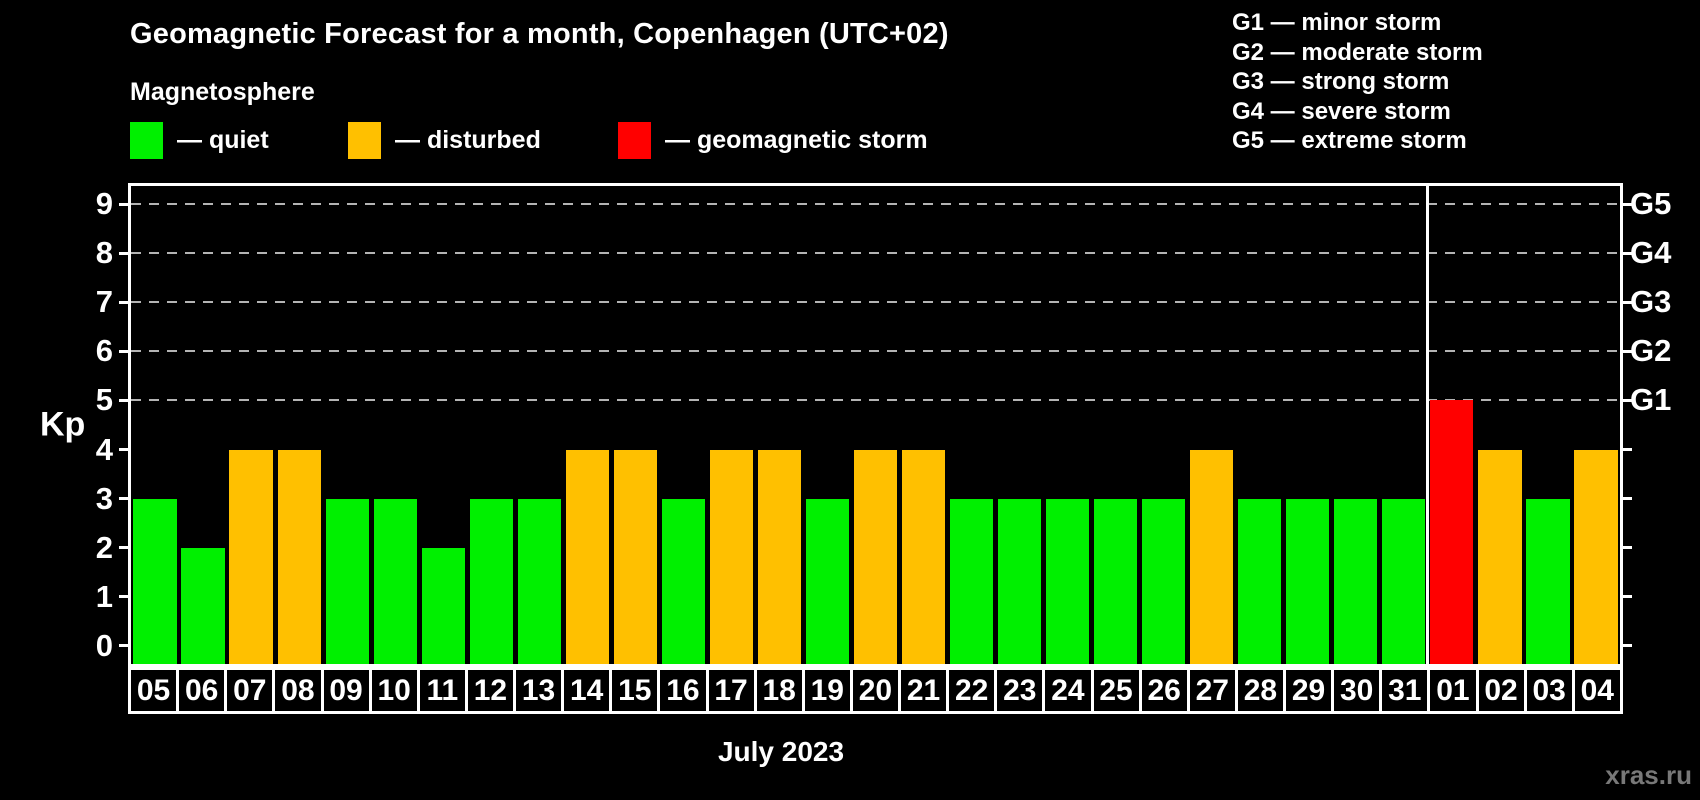 This screenshot has width=1700, height=800. Describe the element at coordinates (222, 92) in the screenshot. I see `magnetosphere-label: Magnetosphere` at that location.